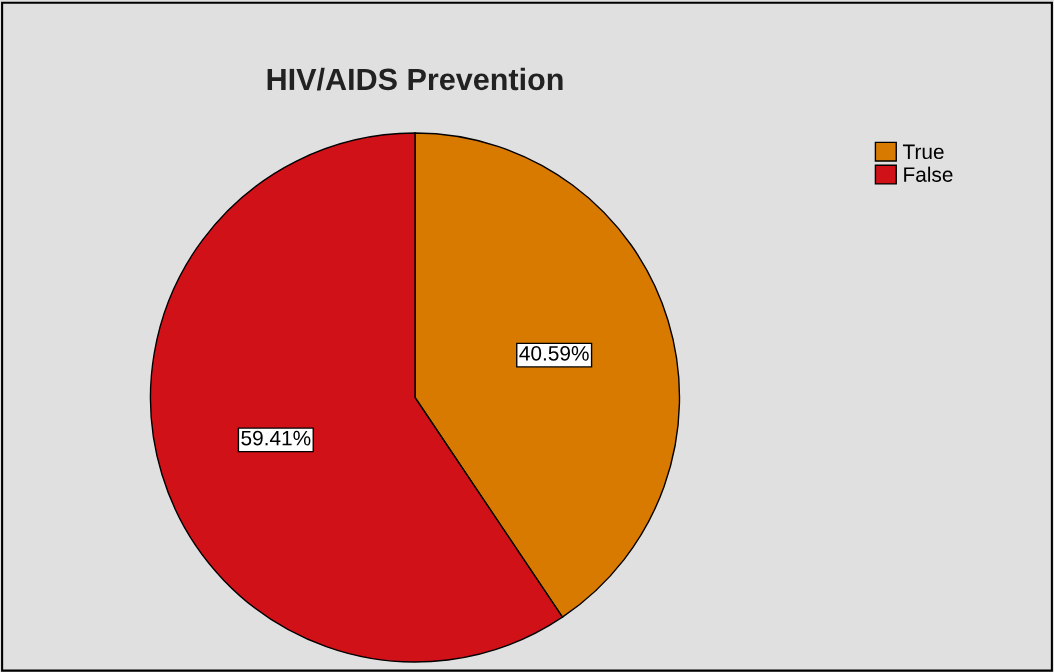 This screenshot has height=672, width=1054. What do you see at coordinates (928, 174) in the screenshot?
I see `legend-label: False` at bounding box center [928, 174].